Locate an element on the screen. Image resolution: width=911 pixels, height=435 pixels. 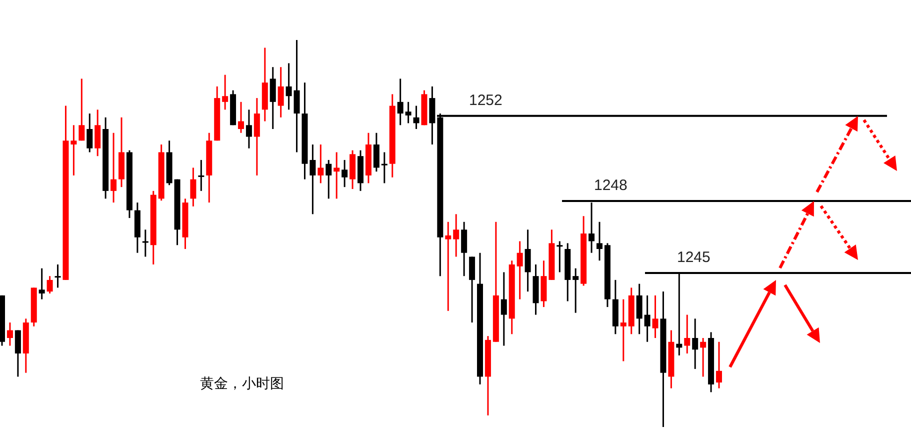
annotation: 1245 is located at coordinates (693, 257).